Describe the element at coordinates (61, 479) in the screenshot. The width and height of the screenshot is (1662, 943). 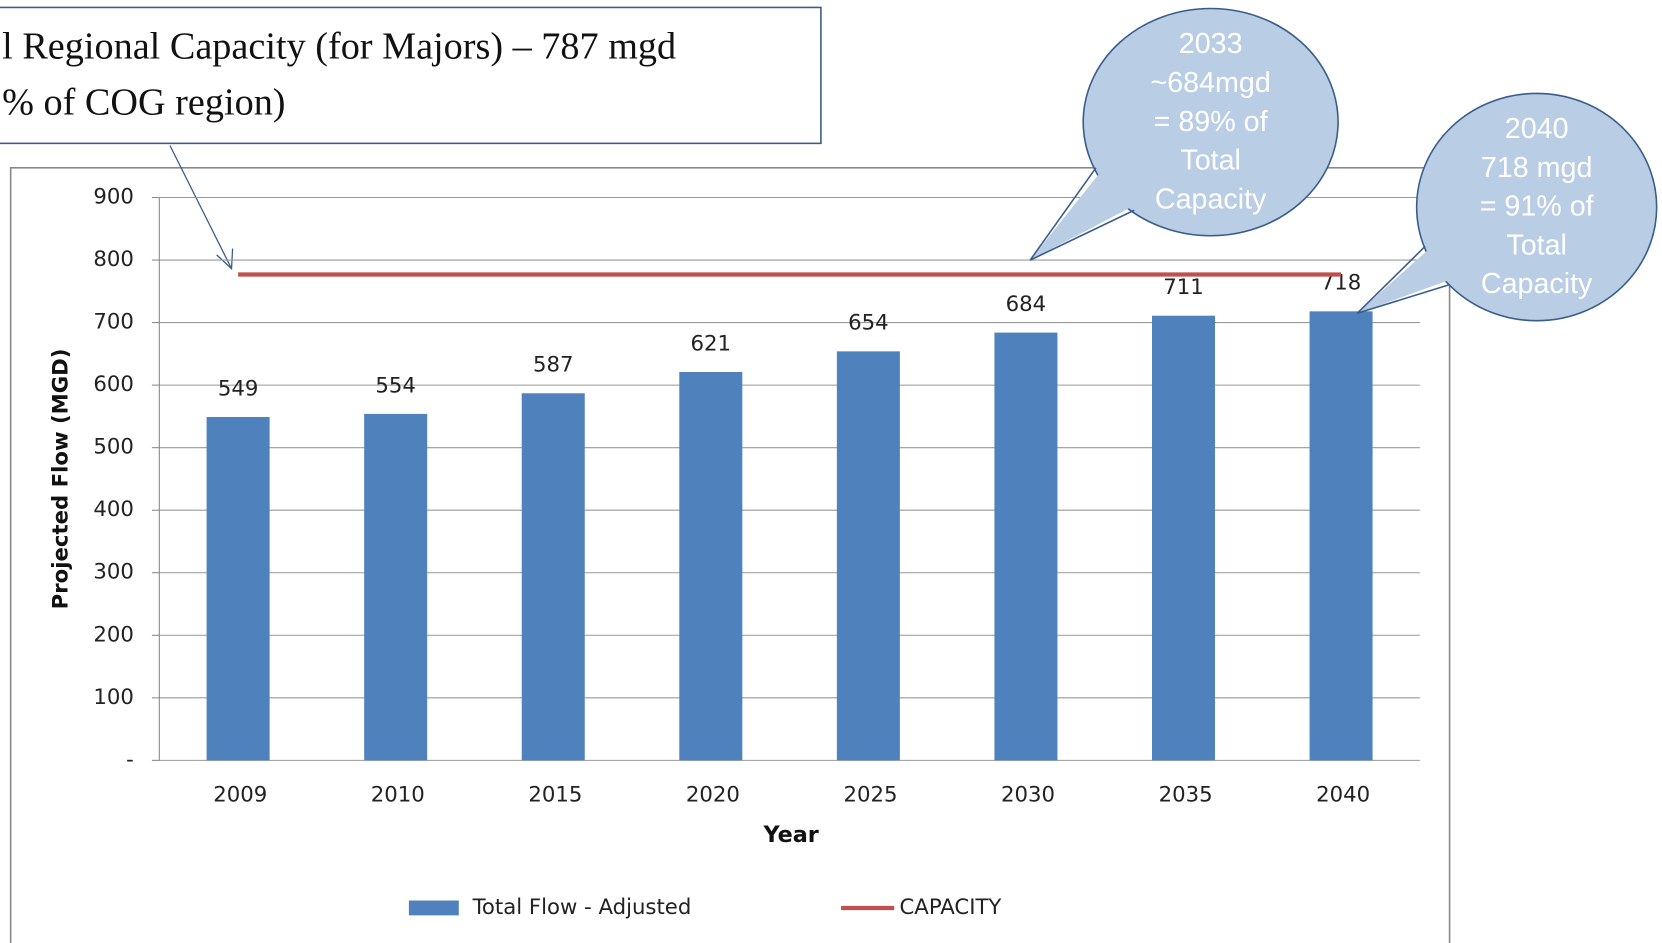
I see `y-axis-label: Projected Flow (MGD)` at that location.